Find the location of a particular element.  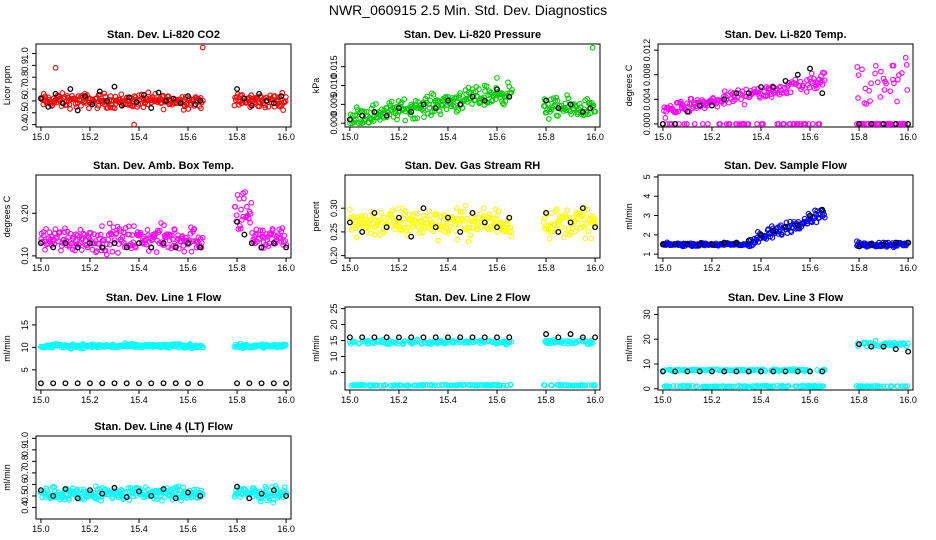

x-tick-label: 15.4 is located at coordinates (761, 268).